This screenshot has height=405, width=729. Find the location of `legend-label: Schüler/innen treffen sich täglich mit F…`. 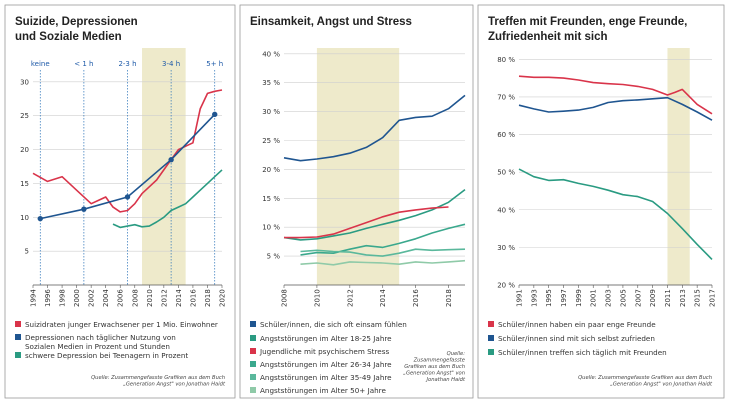

legend-label: Schüler/innen treffen sich täglich mit F… is located at coordinates (582, 352).